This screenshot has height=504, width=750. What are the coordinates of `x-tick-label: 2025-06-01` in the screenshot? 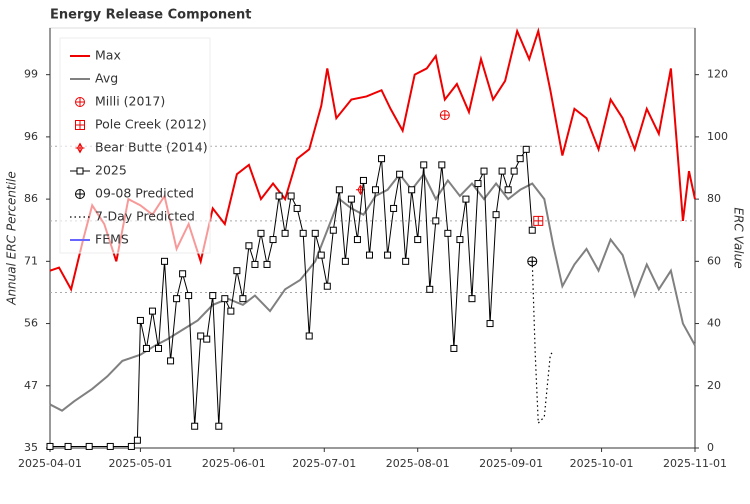 It's located at (234, 463).